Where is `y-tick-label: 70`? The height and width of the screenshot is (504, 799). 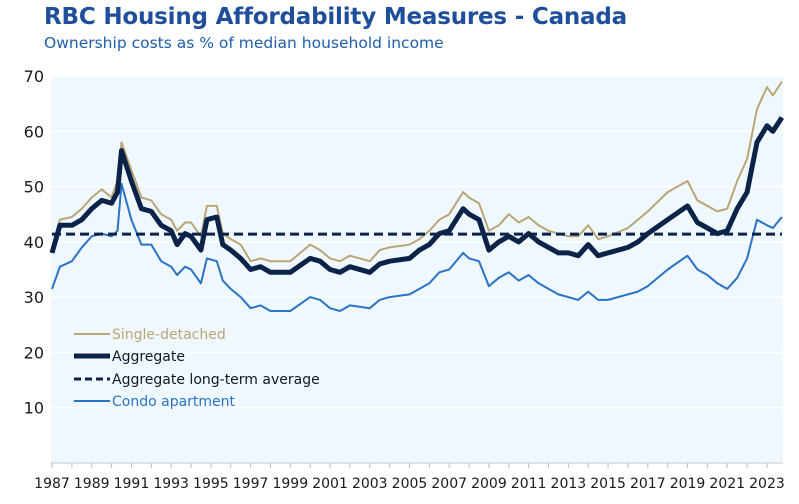
y-tick-label: 70 is located at coordinates (34, 76).